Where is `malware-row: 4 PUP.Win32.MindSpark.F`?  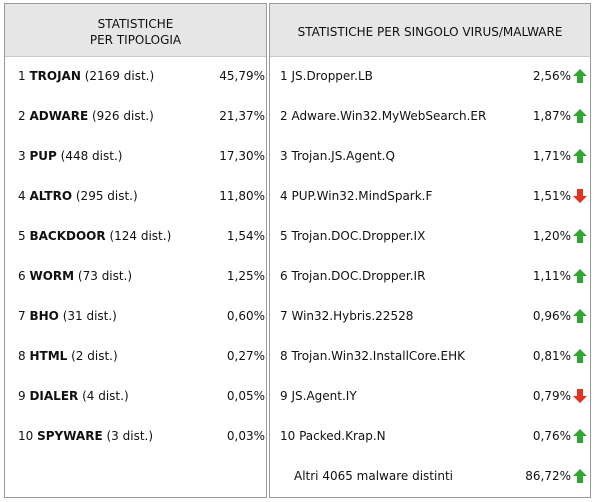
malware-row: 4 PUP.Win32.MindSpark.F is located at coordinates (356, 196).